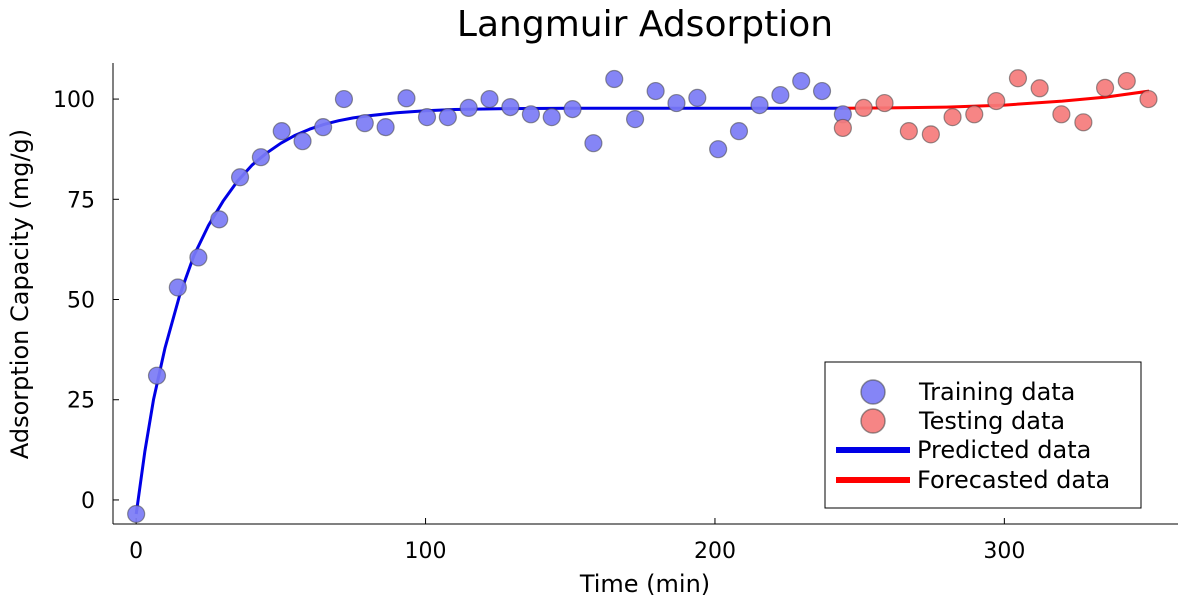 The width and height of the screenshot is (1200, 600). What do you see at coordinates (20, 294) in the screenshot?
I see `y-axis-label: Adsorption Capacity (mg/g)` at bounding box center [20, 294].